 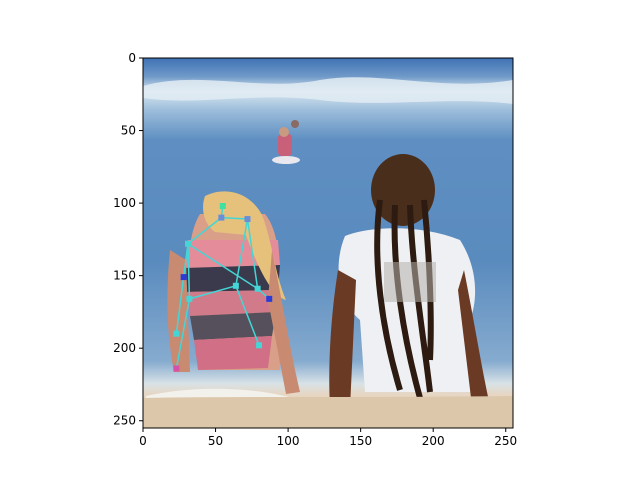 I want to click on pose-skeleton, so click(x=222, y=287).